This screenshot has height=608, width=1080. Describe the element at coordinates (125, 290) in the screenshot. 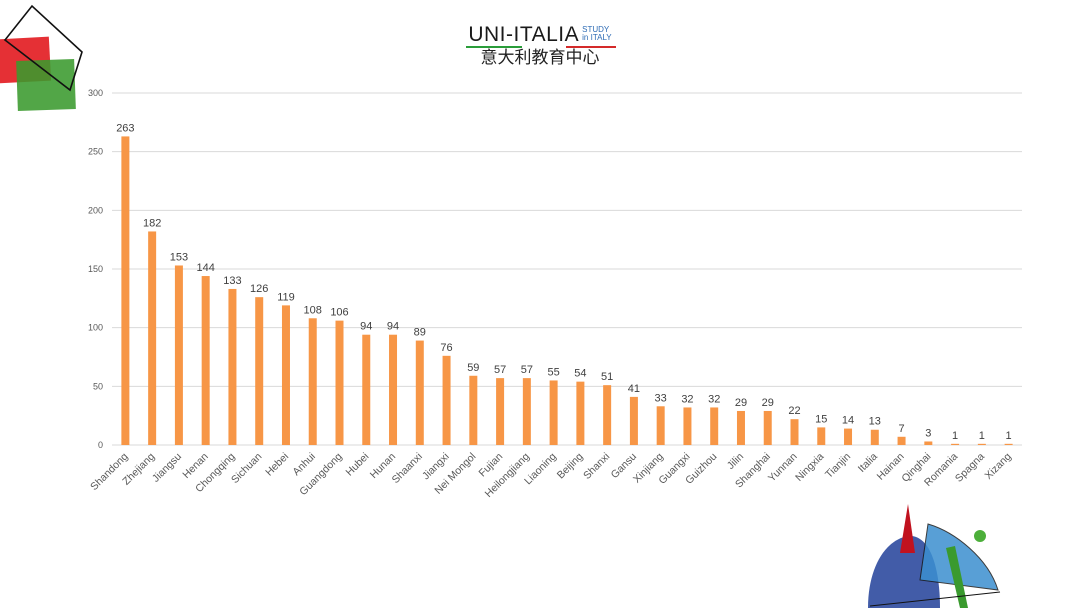

I see `bar-shandong` at that location.